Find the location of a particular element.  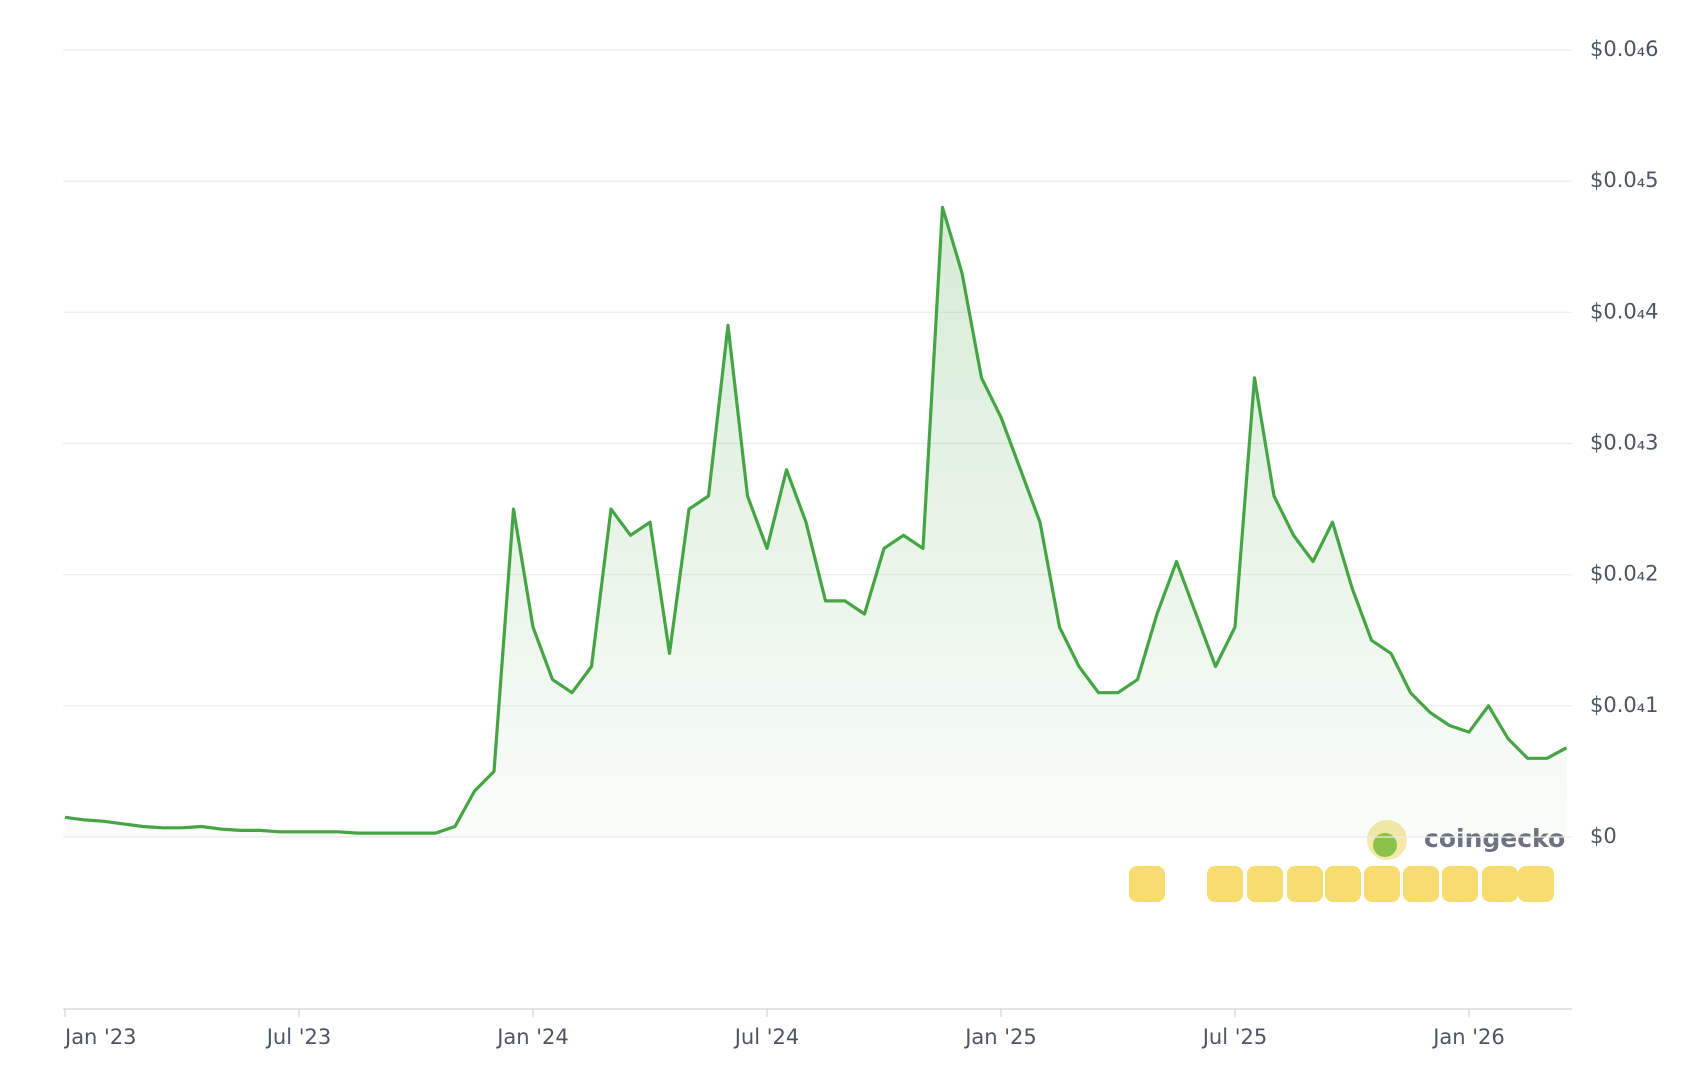

x-tick-label: Jan '24 is located at coordinates (532, 1037).